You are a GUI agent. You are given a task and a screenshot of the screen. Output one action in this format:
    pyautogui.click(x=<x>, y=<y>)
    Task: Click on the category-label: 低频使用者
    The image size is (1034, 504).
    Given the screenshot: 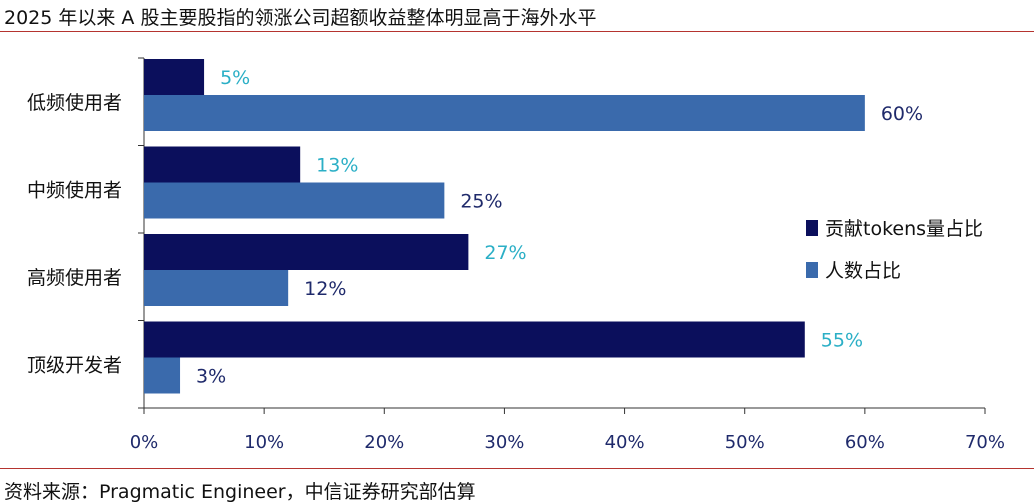 What is the action you would take?
    pyautogui.click(x=74, y=103)
    